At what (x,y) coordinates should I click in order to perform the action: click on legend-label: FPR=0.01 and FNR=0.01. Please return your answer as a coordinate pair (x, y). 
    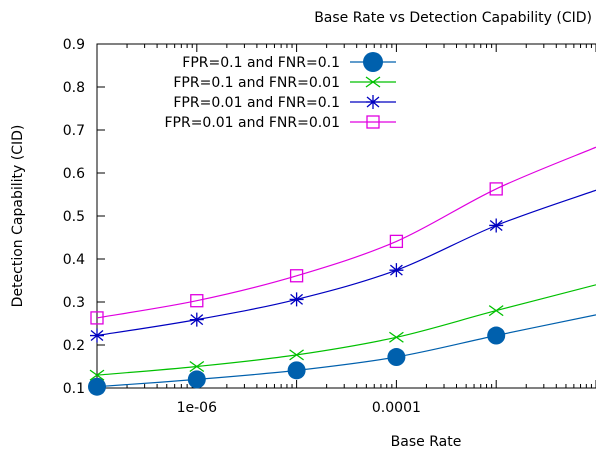
    Looking at the image, I should click on (252, 123).